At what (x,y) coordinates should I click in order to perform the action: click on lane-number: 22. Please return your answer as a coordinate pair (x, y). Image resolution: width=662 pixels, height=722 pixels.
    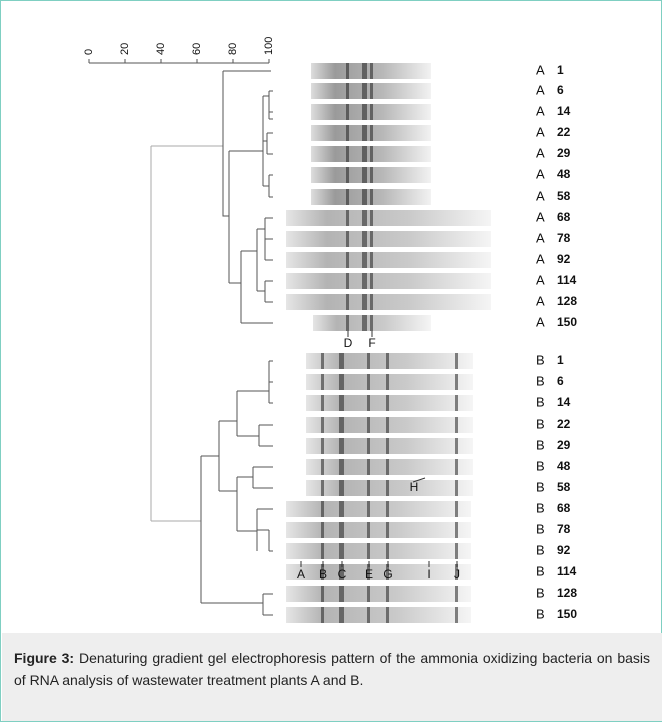
    Looking at the image, I should click on (564, 132).